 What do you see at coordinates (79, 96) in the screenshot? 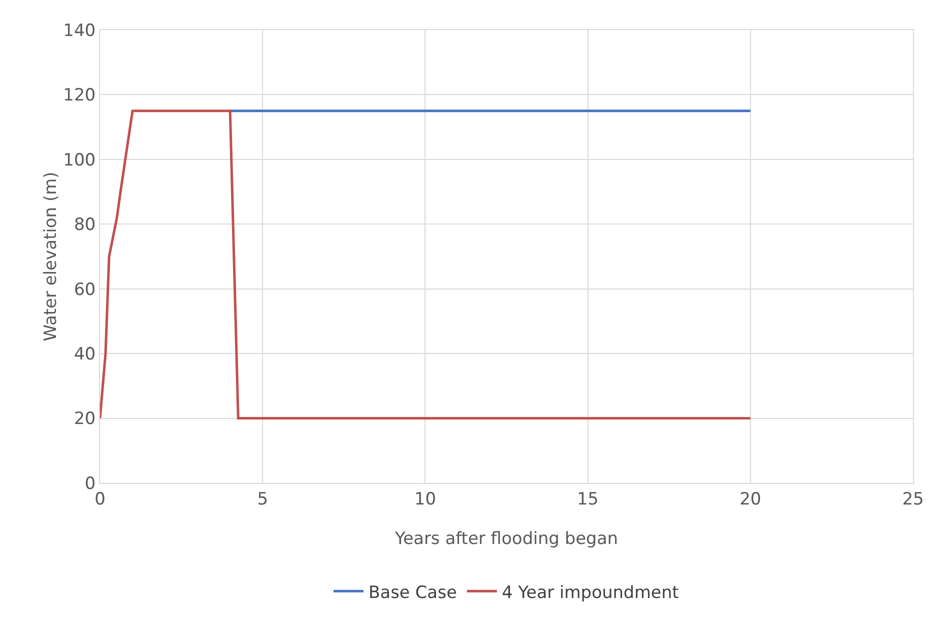
I see `y-tick-label: 120` at bounding box center [79, 96].